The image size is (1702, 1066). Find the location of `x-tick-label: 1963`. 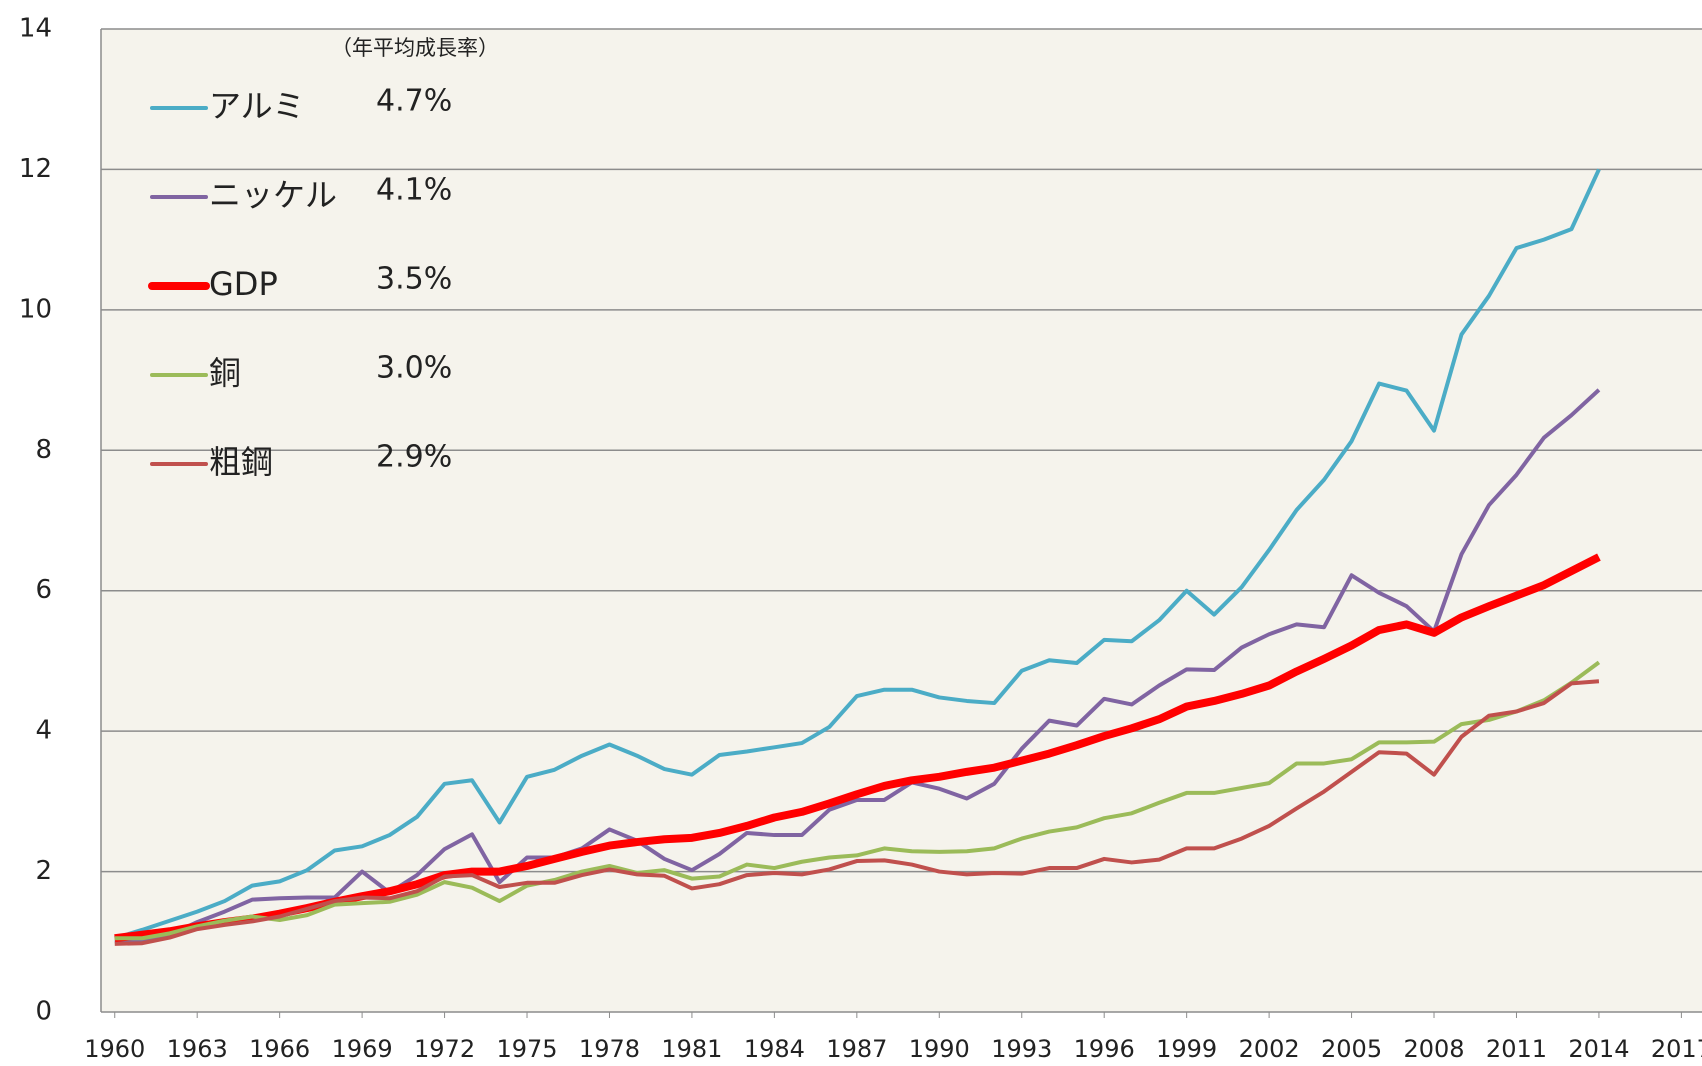

x-tick-label: 1963 is located at coordinates (197, 1049).